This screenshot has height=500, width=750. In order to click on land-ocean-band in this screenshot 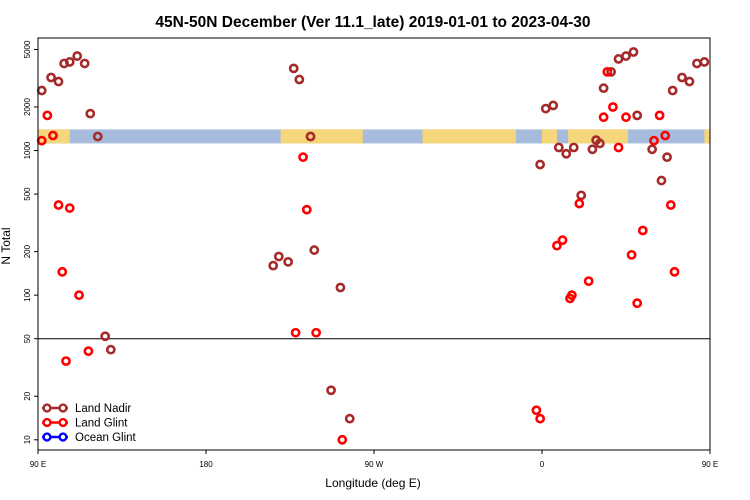, I will do `click(374, 136)`.